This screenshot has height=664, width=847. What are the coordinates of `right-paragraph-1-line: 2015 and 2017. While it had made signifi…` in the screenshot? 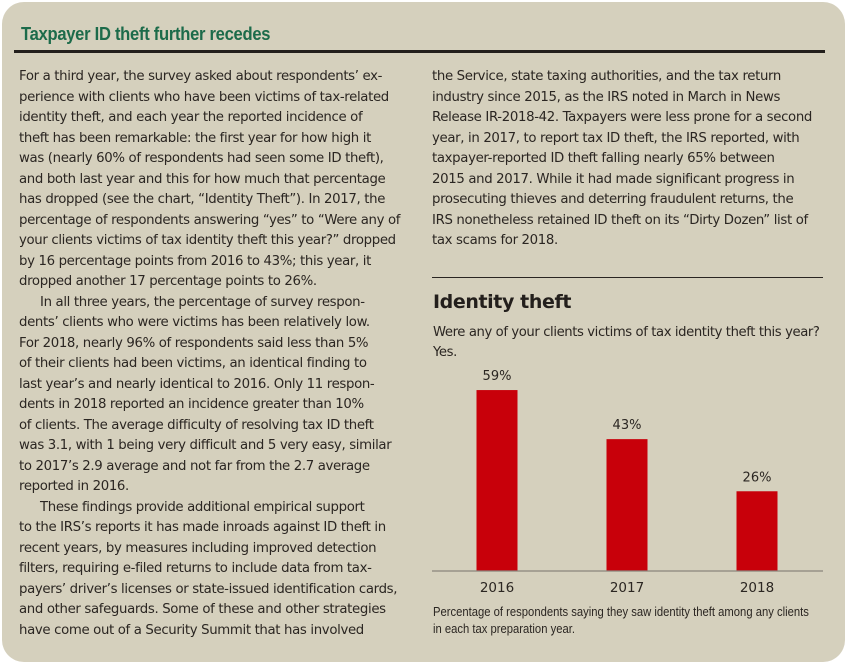 It's located at (613, 179).